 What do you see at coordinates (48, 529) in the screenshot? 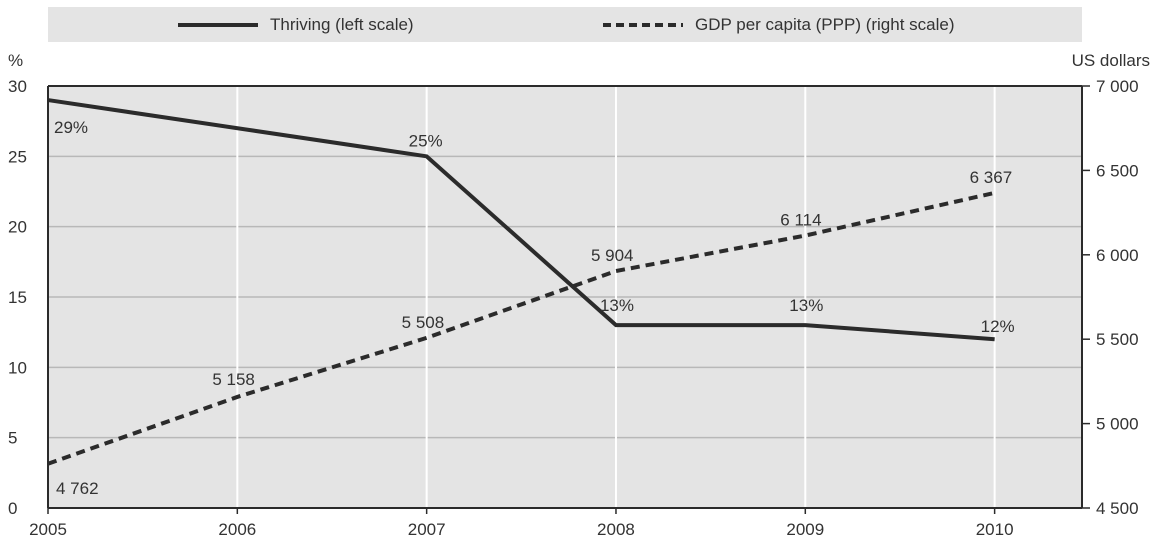
I see `x-tick-label: 2005` at bounding box center [48, 529].